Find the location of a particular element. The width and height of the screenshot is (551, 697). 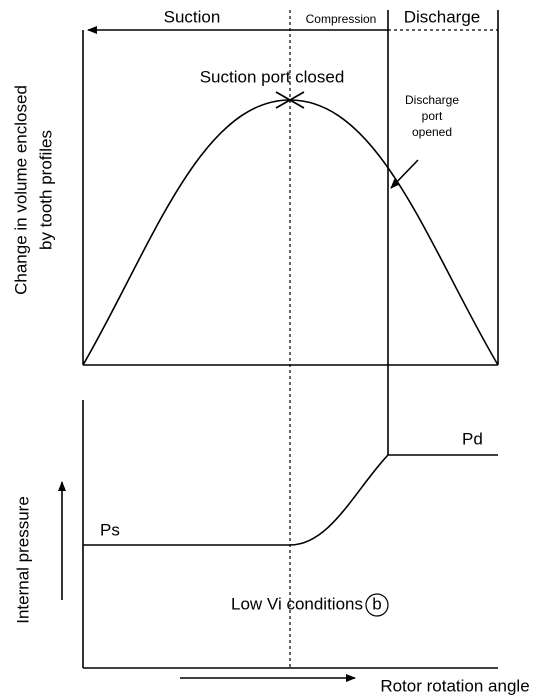

annotation: port is located at coordinates (432, 116).